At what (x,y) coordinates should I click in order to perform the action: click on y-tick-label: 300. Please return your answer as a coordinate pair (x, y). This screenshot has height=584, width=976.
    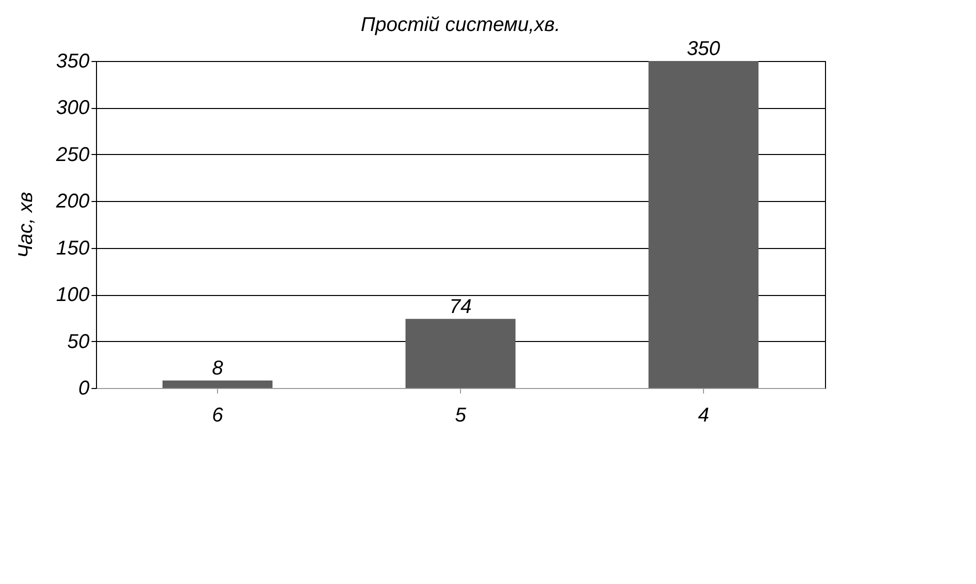
    Looking at the image, I should click on (73, 108).